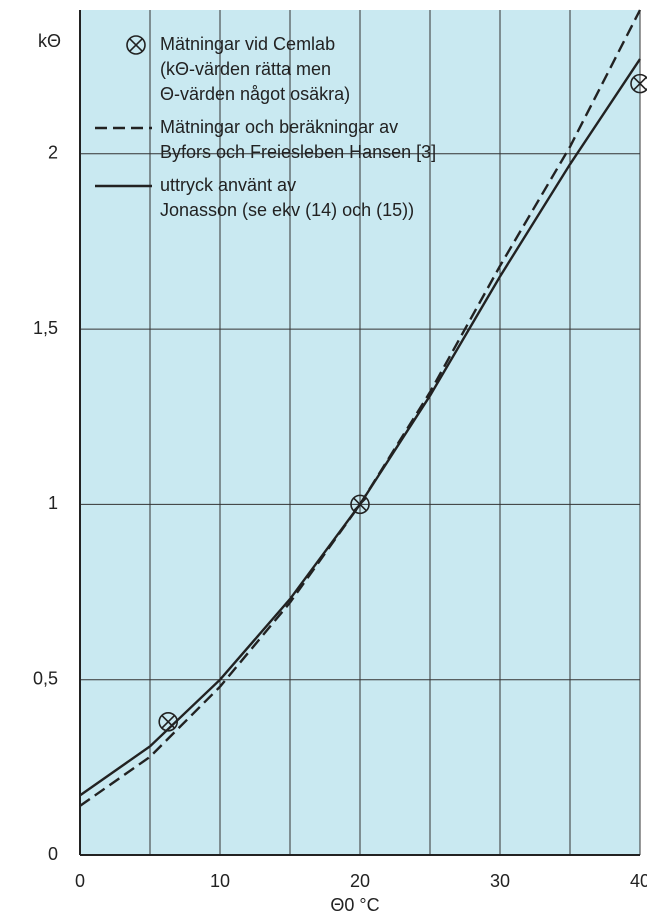 Image resolution: width=647 pixels, height=919 pixels. Describe the element at coordinates (354, 905) in the screenshot. I see `x-axis-label: Θ0 °C` at that location.